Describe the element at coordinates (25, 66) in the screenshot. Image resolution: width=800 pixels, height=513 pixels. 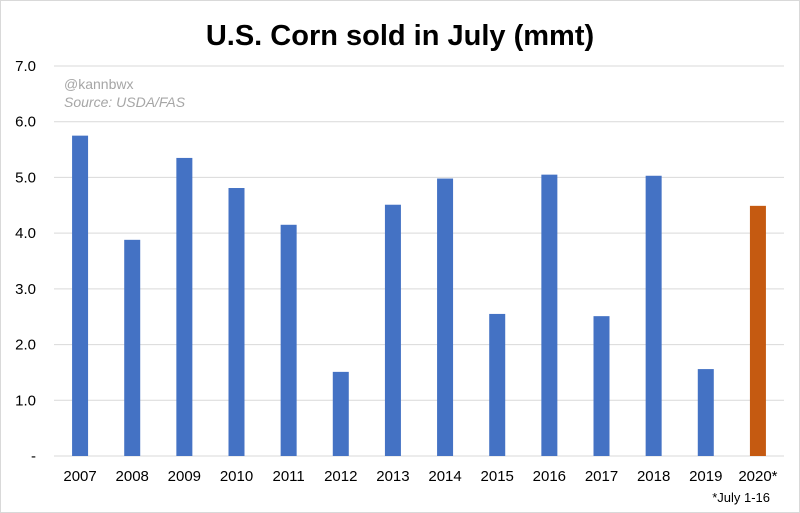
I see `y-tick-label: 7.0` at that location.